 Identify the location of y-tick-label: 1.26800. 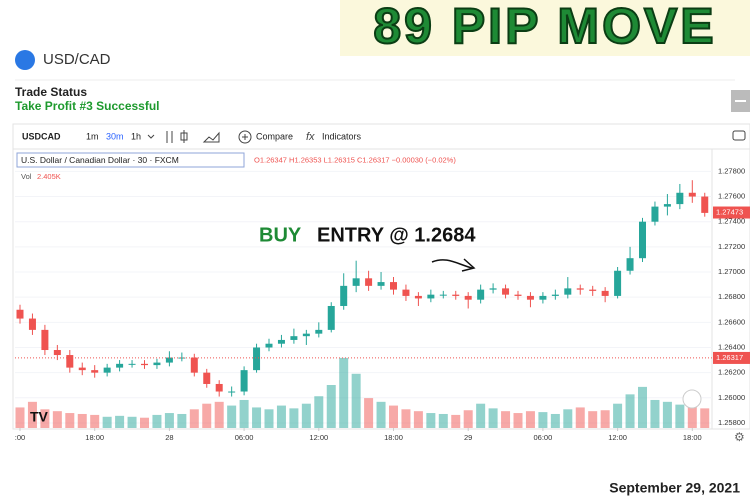
(731, 296).